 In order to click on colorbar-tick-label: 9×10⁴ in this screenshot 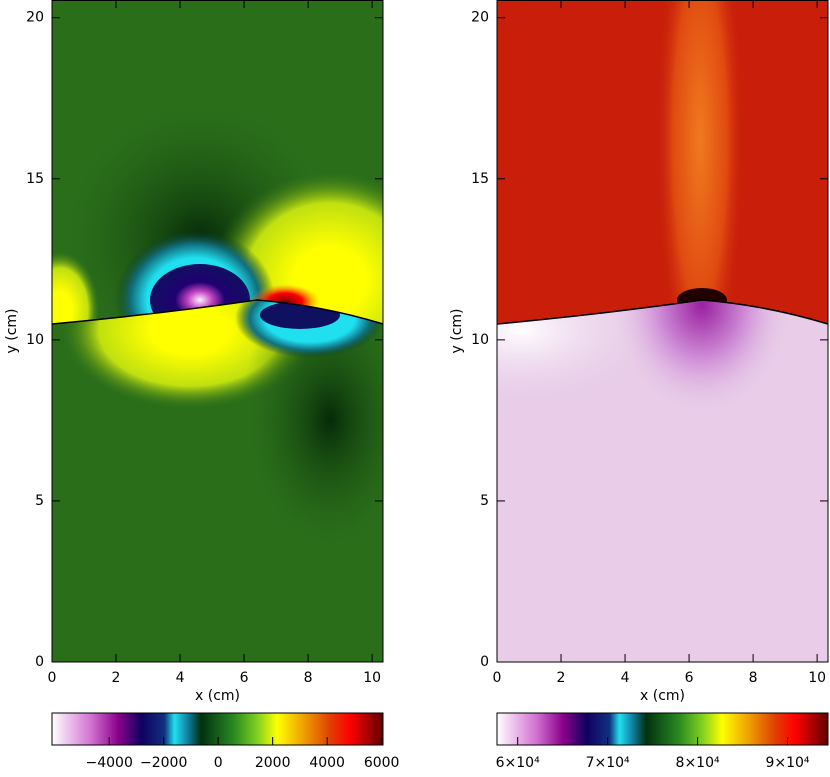, I will do `click(787, 763)`.